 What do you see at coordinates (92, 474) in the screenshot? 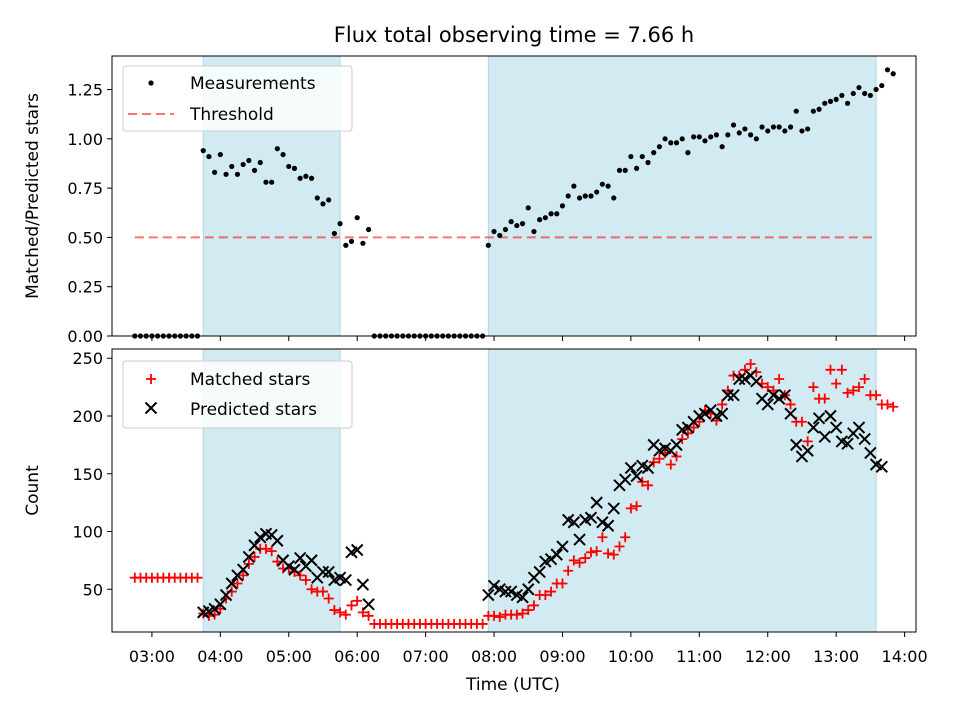
I see `bottom-y-ticks: 50 100 150 200 250` at bounding box center [92, 474].